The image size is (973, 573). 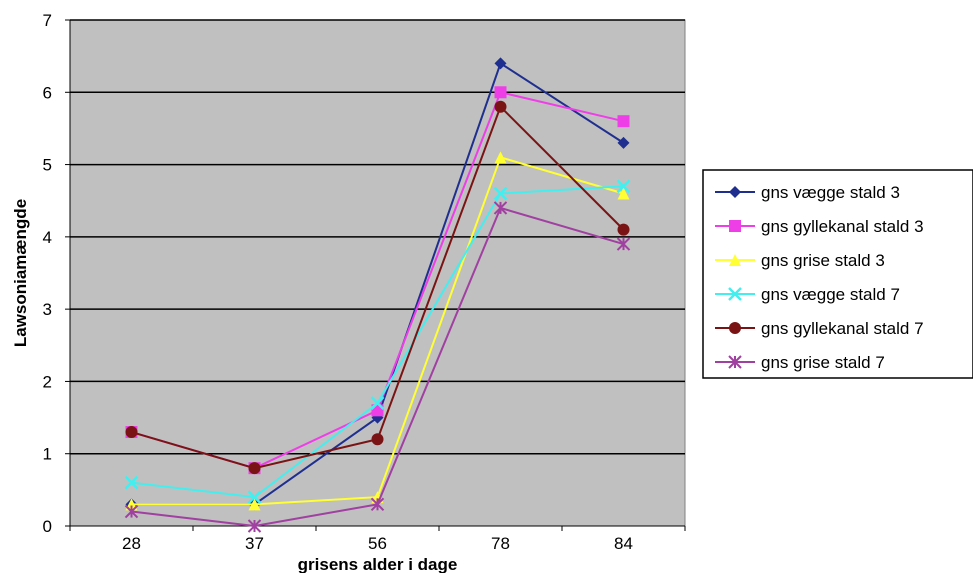 What do you see at coordinates (378, 564) in the screenshot?
I see `x-axis-title: grisens alder i dage` at bounding box center [378, 564].